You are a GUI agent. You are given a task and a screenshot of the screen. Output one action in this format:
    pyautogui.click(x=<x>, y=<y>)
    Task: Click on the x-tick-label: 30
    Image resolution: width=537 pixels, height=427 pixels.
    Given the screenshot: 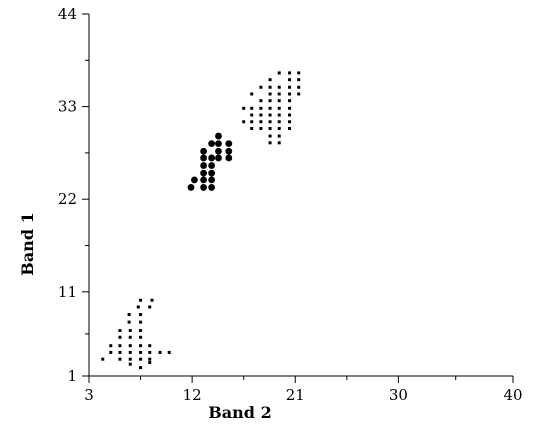 What is the action you would take?
    pyautogui.click(x=398, y=395)
    